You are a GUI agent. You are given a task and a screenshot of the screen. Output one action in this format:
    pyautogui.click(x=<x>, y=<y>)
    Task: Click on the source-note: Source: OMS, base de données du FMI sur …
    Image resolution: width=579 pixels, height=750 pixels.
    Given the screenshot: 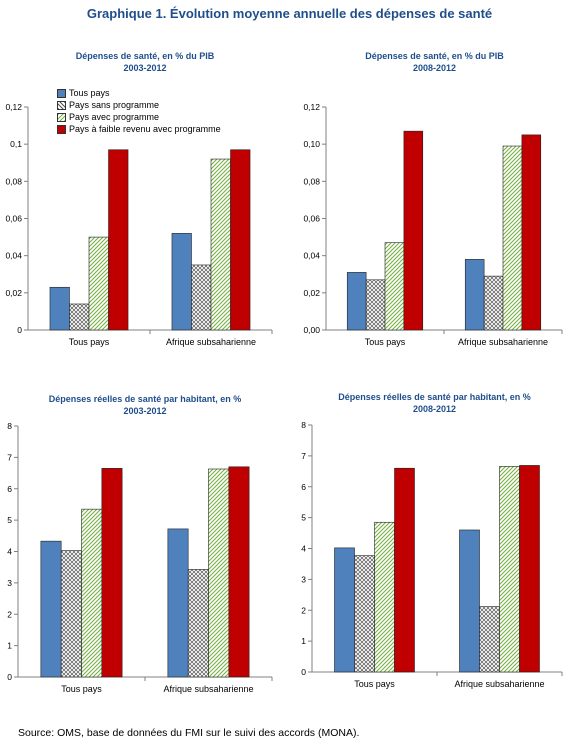 What is the action you would take?
    pyautogui.click(x=189, y=733)
    